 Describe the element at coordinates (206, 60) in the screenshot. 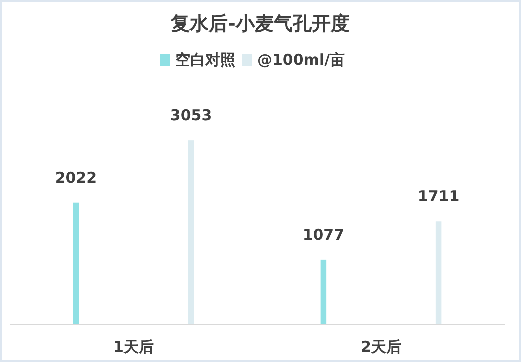

I see `legend-label: 空白对照` at that location.